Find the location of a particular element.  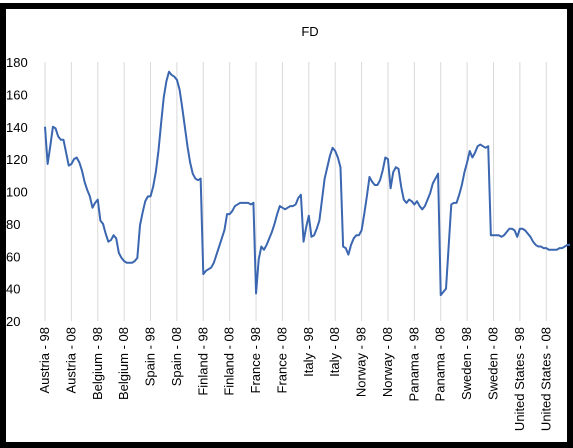

y-tick-label: 180 is located at coordinates (17, 62).